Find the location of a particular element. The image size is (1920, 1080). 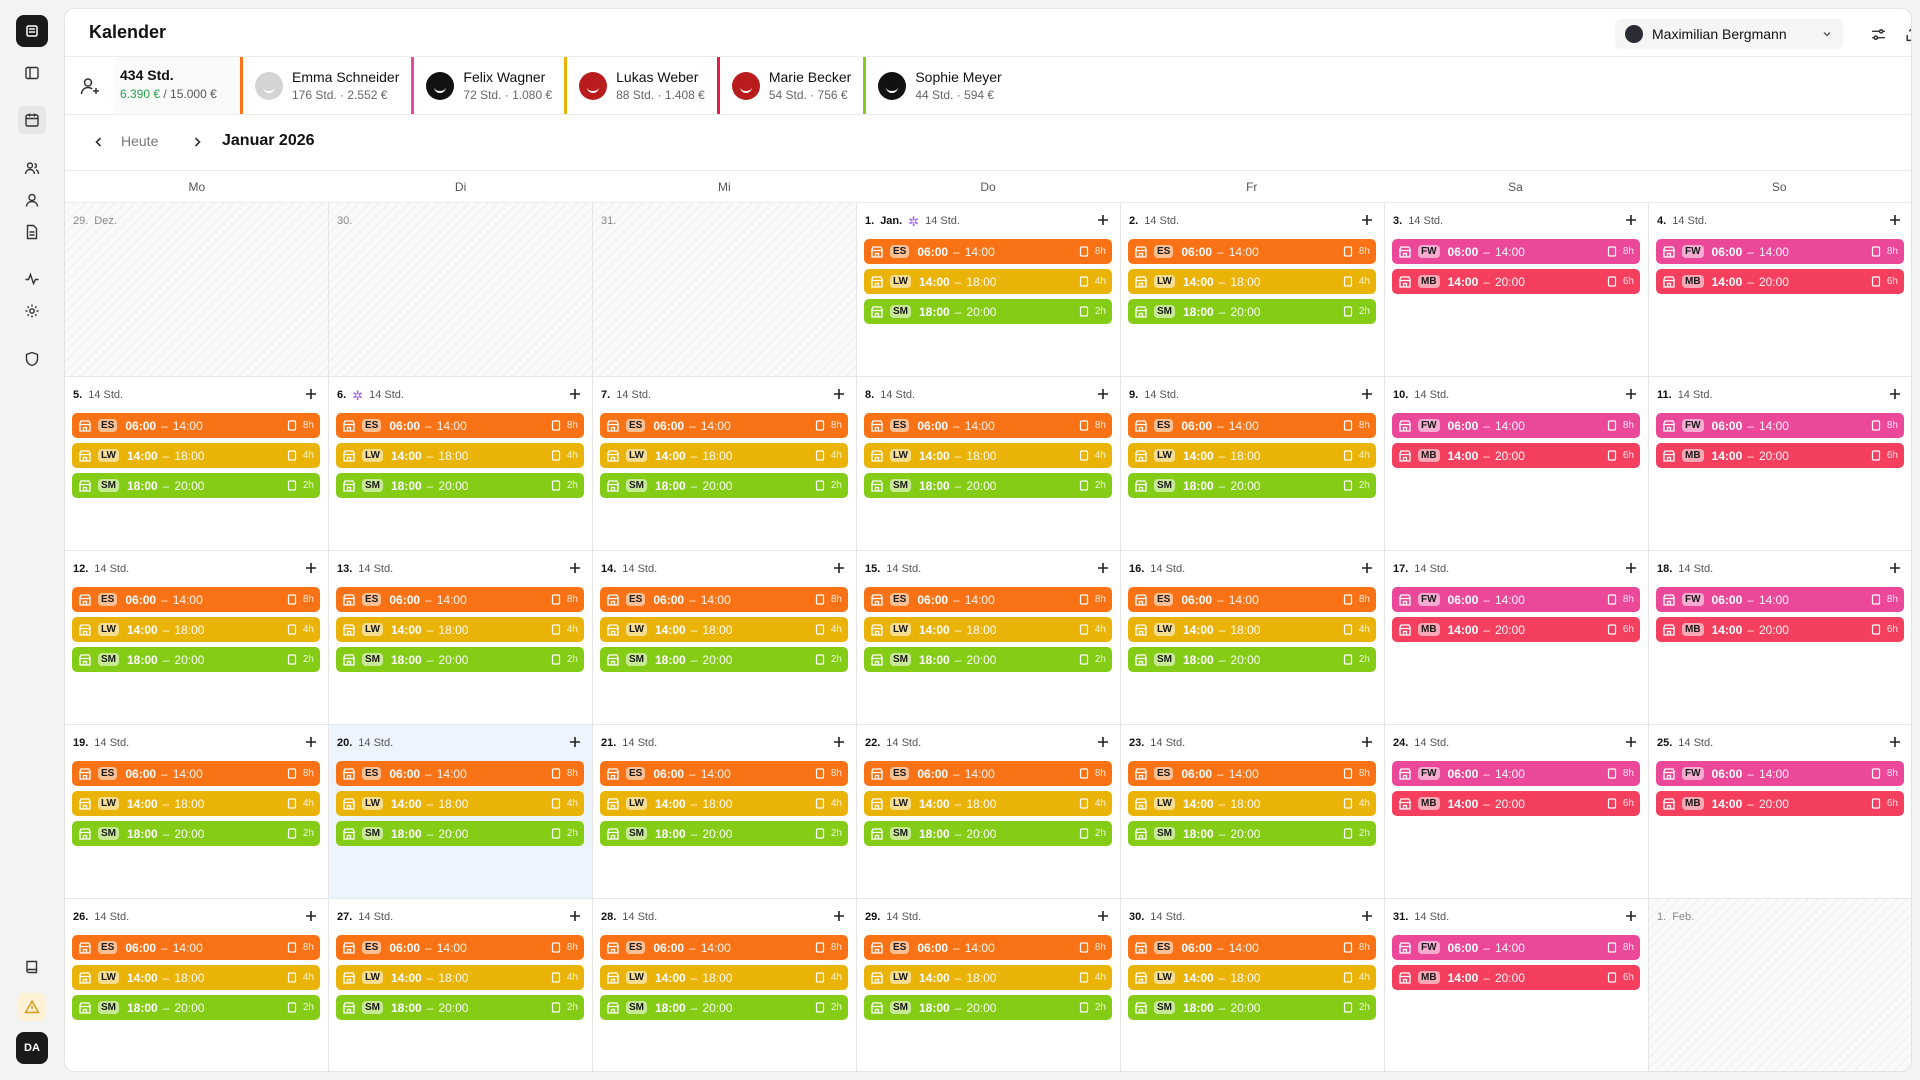

filter-settings-button is located at coordinates (1878, 34).